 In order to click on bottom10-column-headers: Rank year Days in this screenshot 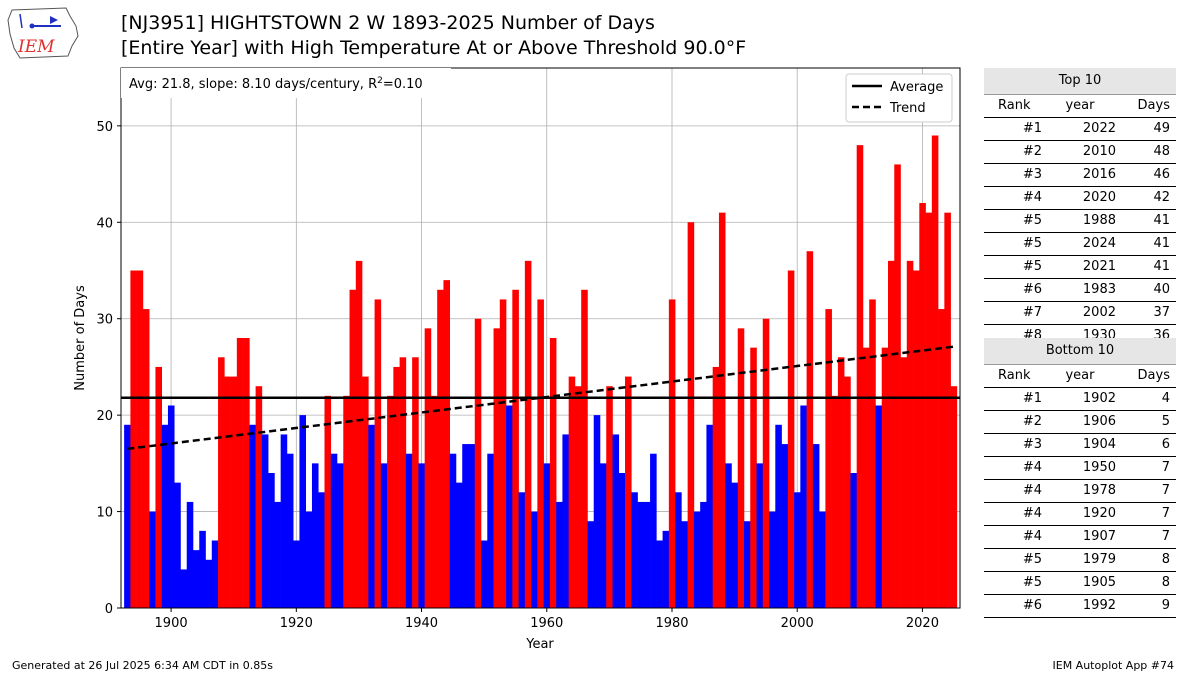, I will do `click(1080, 376)`.